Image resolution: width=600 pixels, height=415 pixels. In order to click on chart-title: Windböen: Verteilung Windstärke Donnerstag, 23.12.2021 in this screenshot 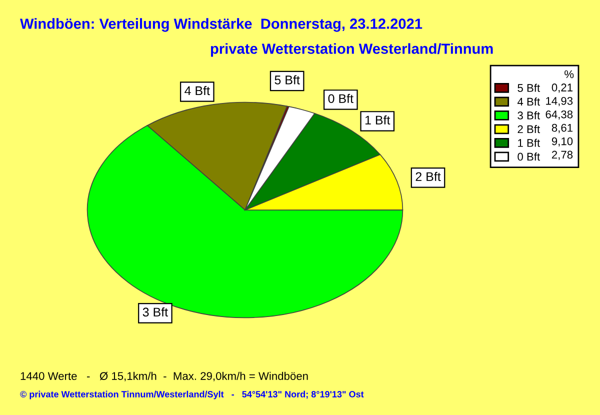, I will do `click(221, 25)`.